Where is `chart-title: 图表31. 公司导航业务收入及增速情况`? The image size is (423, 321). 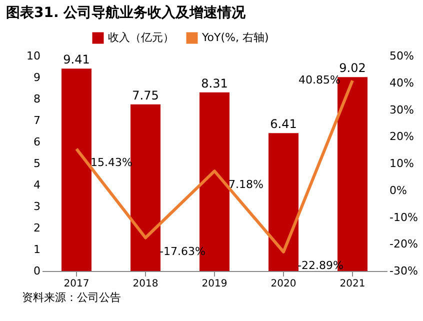 chart-title: 图表31. 公司导航业务收入及增速情况 is located at coordinates (126, 12).